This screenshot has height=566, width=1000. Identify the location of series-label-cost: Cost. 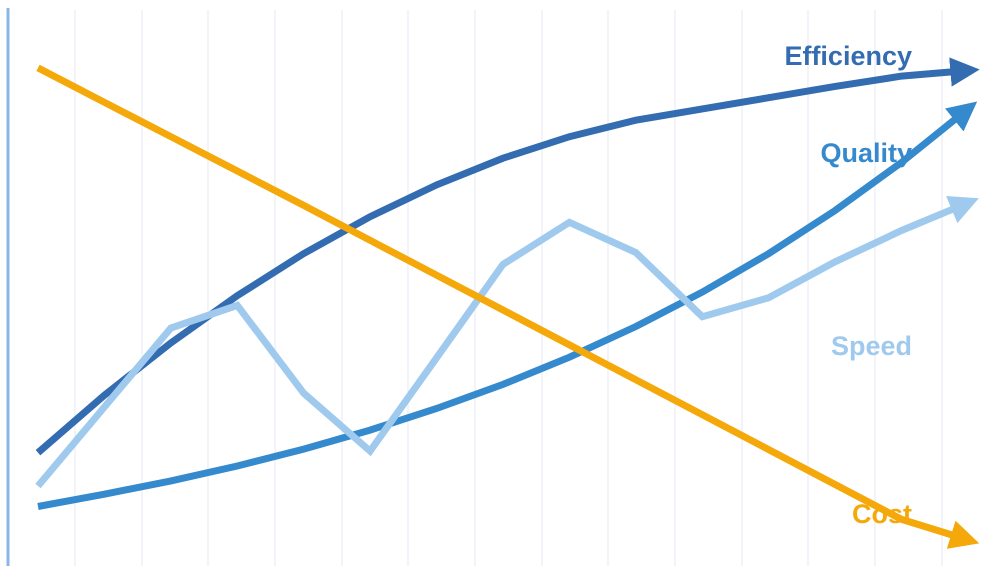
(882, 514).